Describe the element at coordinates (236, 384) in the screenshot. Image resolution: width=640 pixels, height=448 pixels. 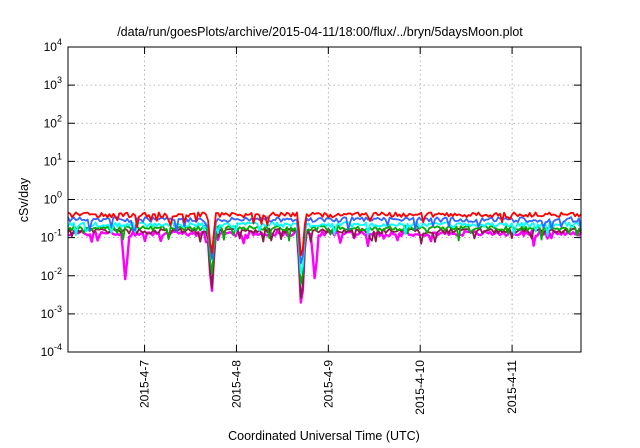
I see `x-tick-label: 2015-4-8` at that location.